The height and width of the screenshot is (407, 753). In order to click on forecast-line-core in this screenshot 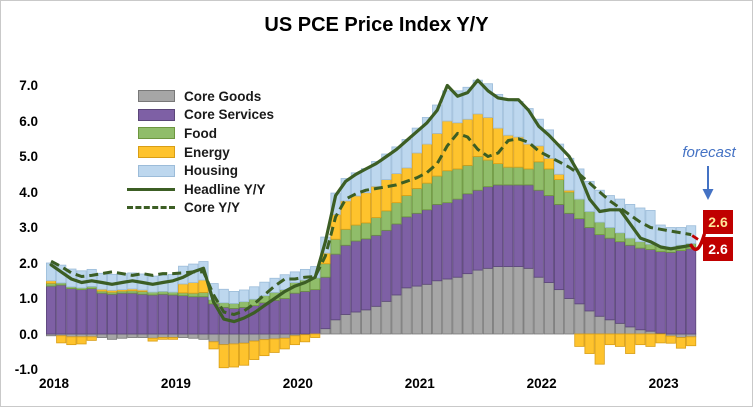, I will do `click(698, 239)`.